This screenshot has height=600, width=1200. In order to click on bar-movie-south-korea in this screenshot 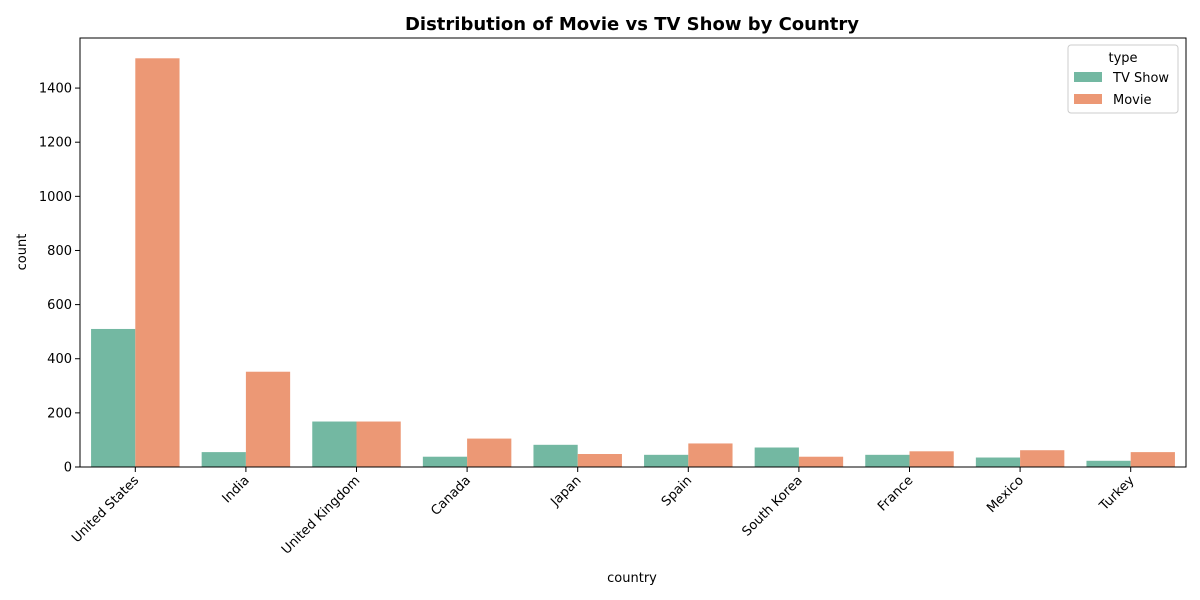, I will do `click(821, 461)`.